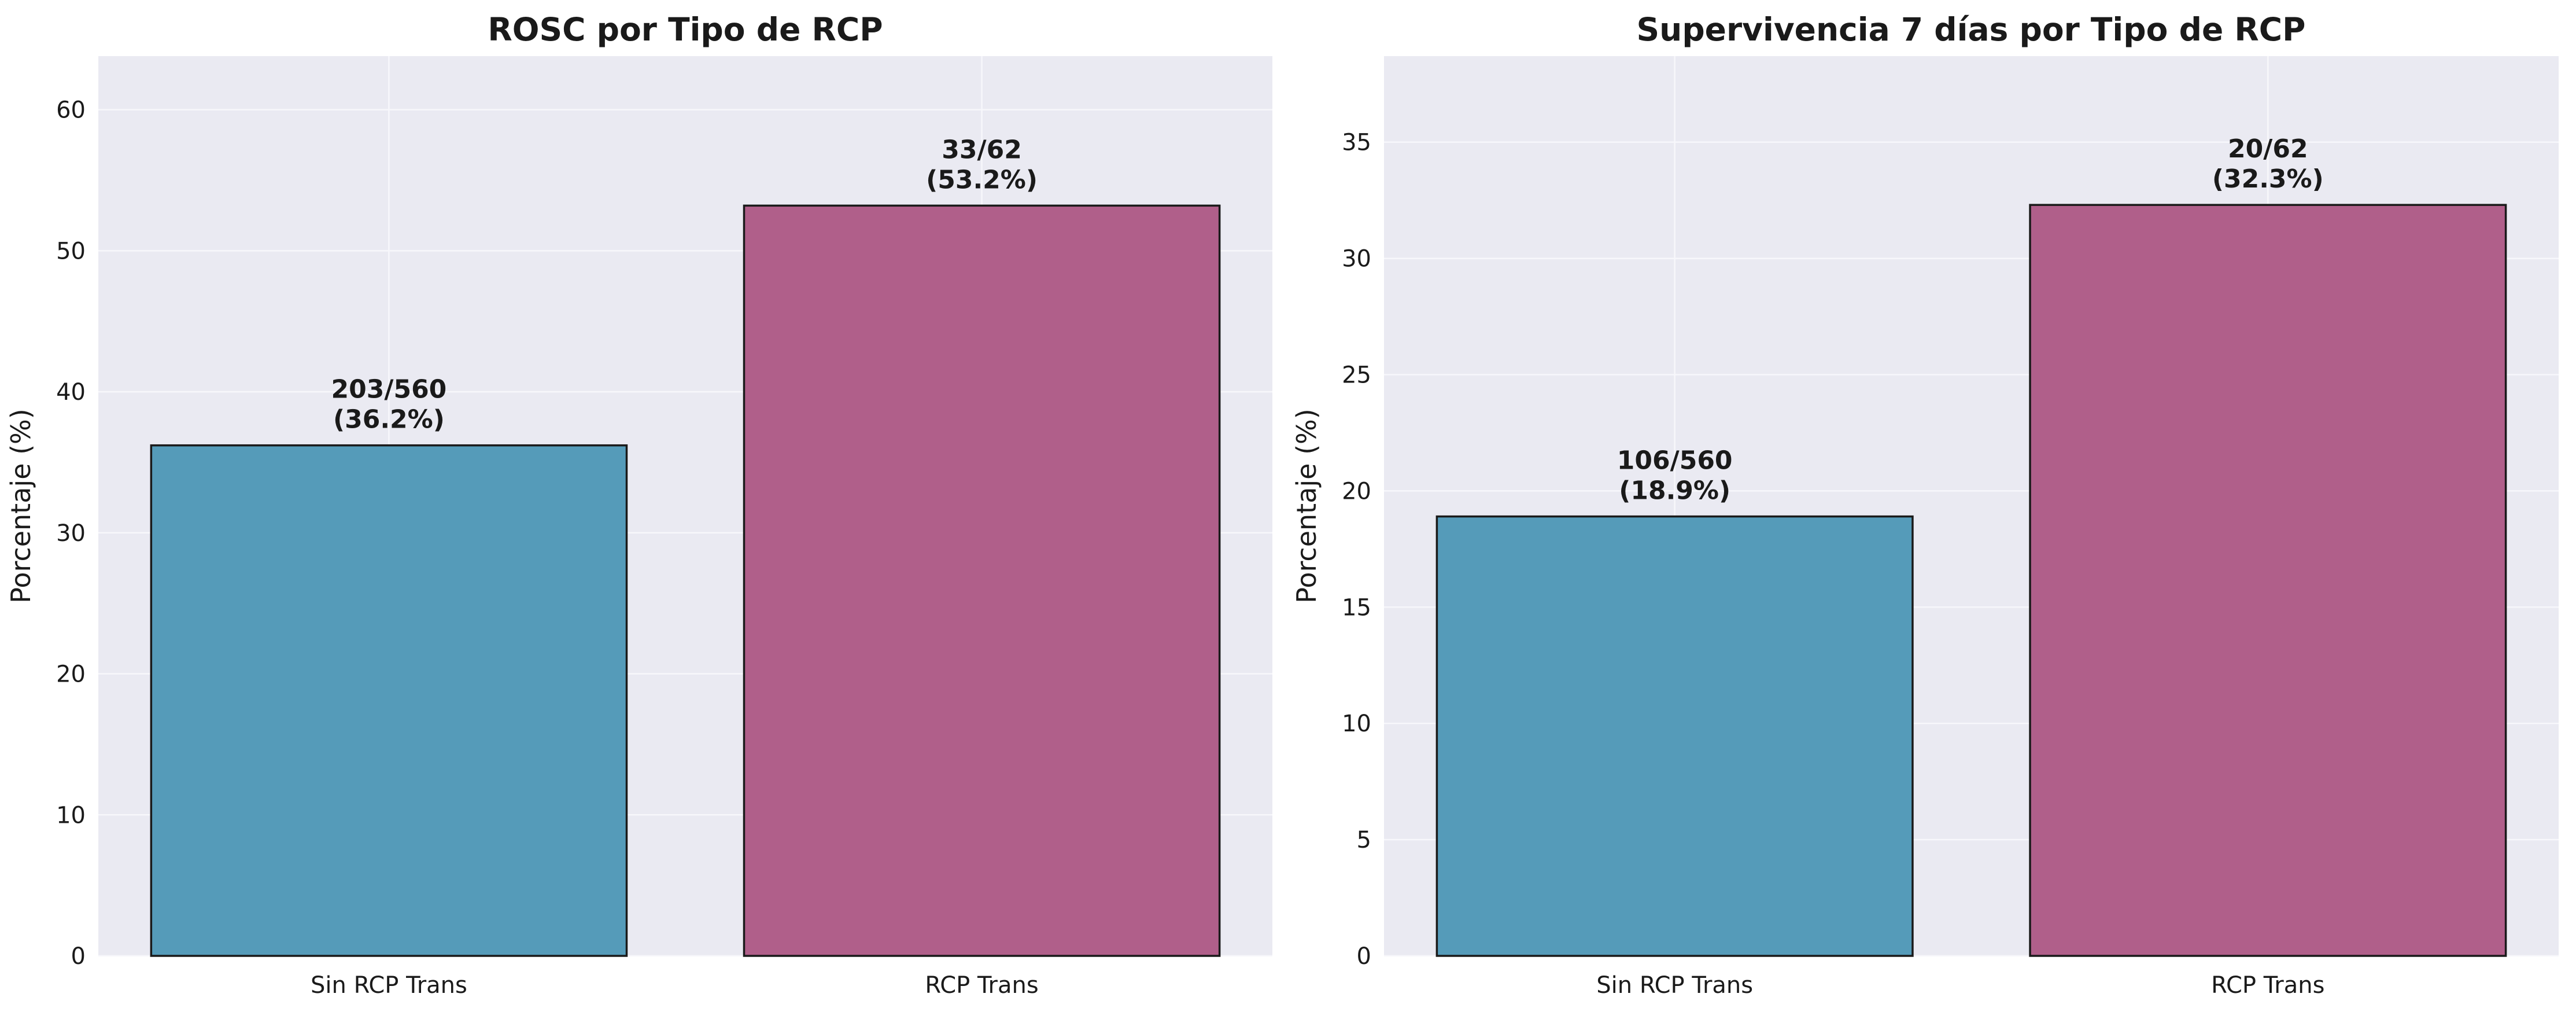  What do you see at coordinates (1356, 375) in the screenshot?
I see `y-tick-label: 25` at bounding box center [1356, 375].